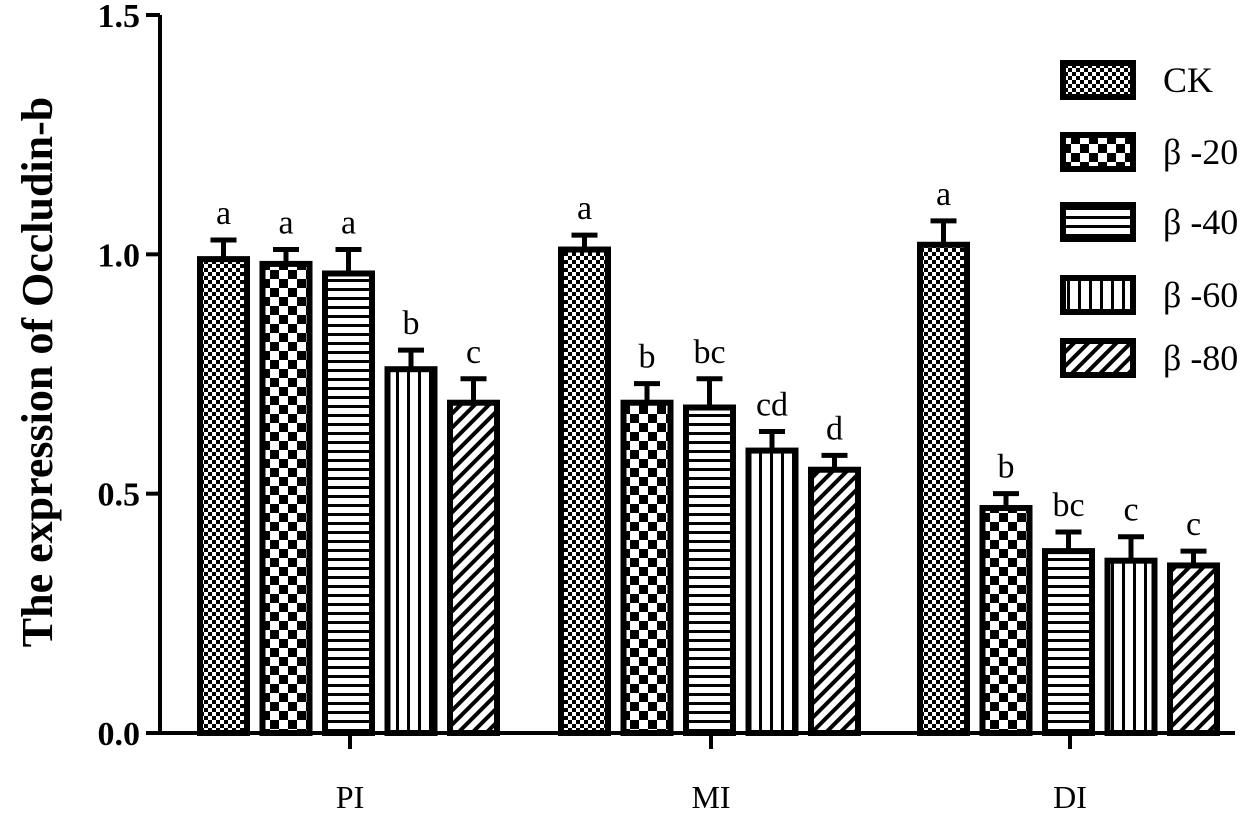 This screenshot has height=834, width=1257. What do you see at coordinates (1200, 295) in the screenshot?
I see `legend-label: β -60` at bounding box center [1200, 295].